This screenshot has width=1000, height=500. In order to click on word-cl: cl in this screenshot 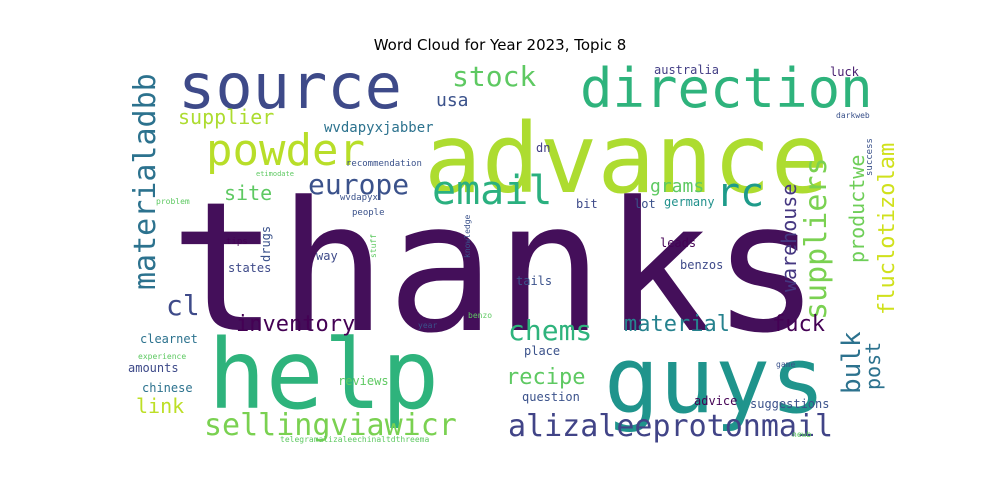, I will do `click(183, 305)`.